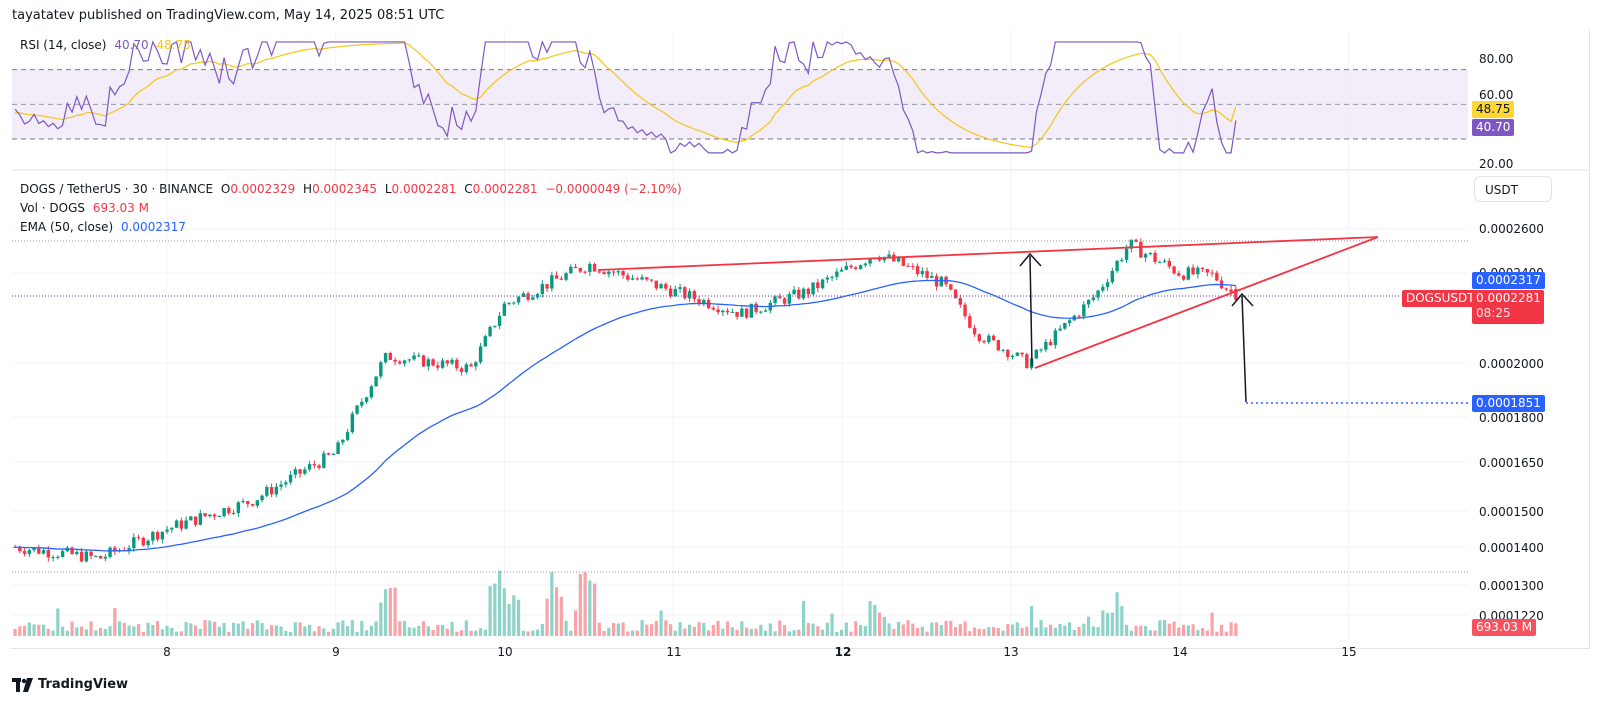 Image resolution: width=1600 pixels, height=718 pixels. What do you see at coordinates (843, 652) in the screenshot?
I see `x-axis-label: 12` at bounding box center [843, 652].